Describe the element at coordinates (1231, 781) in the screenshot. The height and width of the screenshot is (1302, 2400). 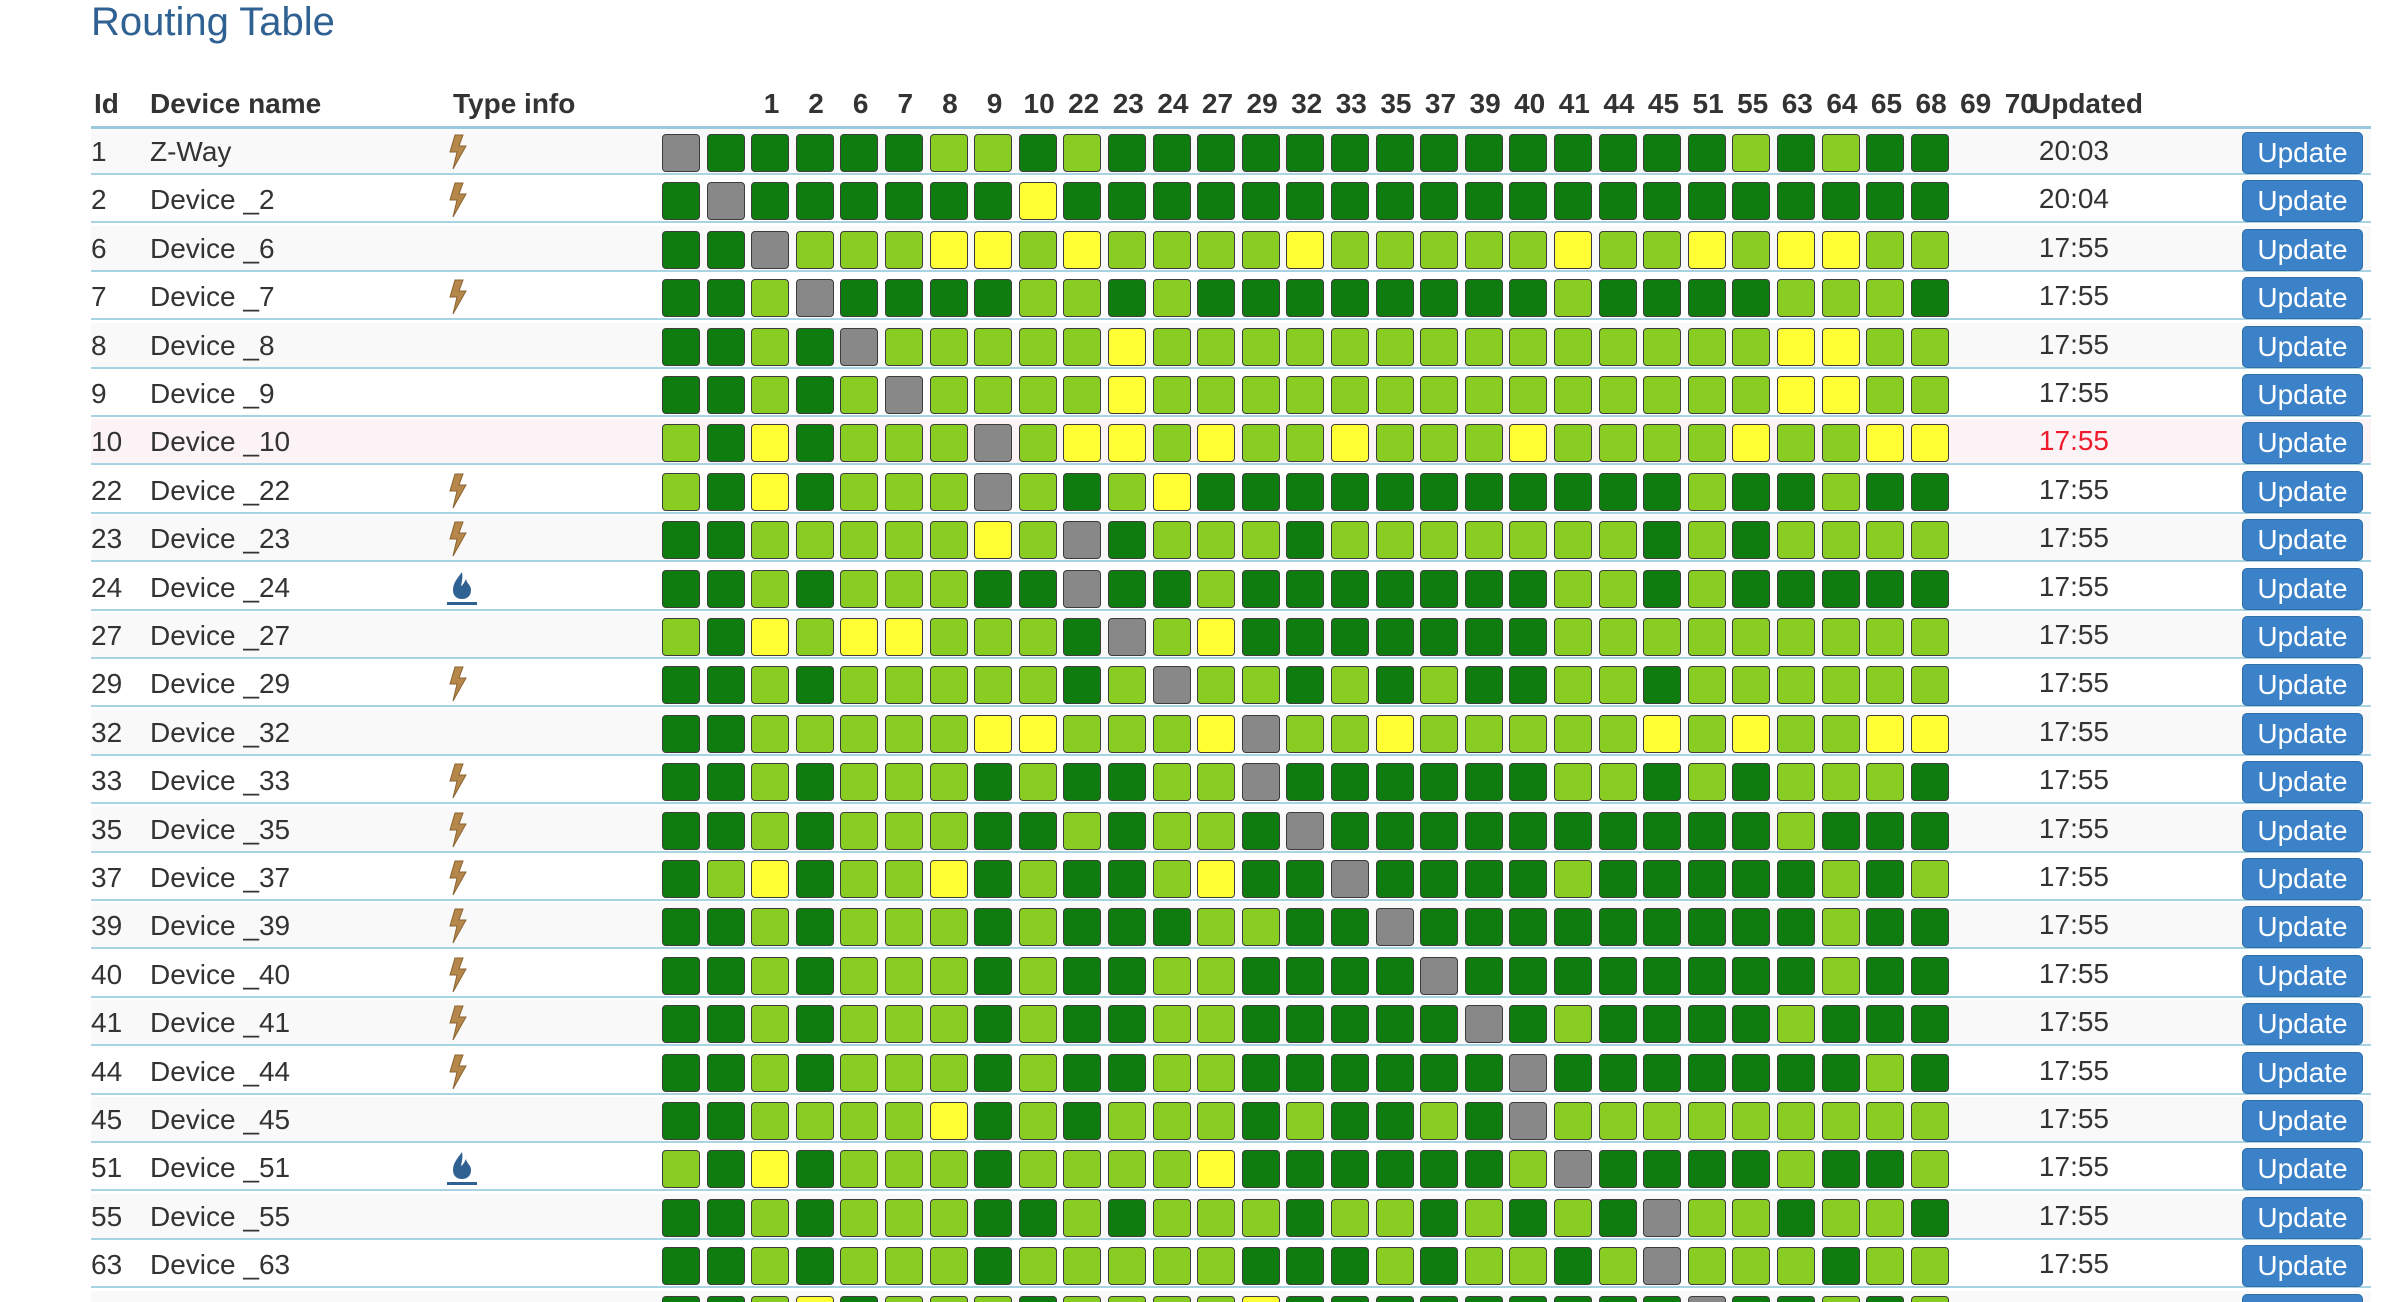
I see `table-row: 33 Device _33 17:55 Update` at that location.